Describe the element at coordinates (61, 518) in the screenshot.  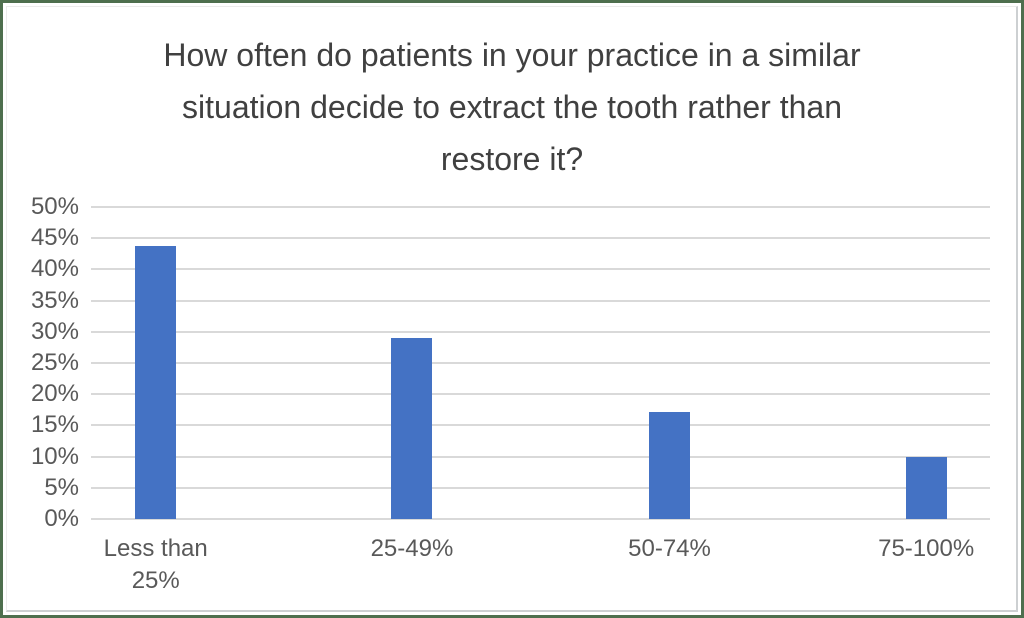
I see `y-tick-label: 0%` at that location.